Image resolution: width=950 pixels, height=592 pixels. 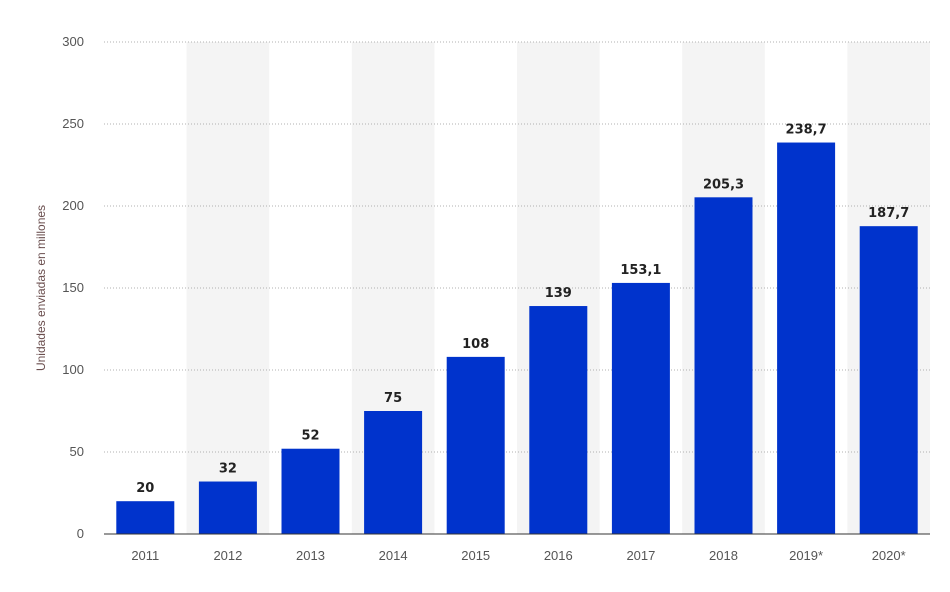 I want to click on y-tick-label: 150, so click(x=73, y=287).